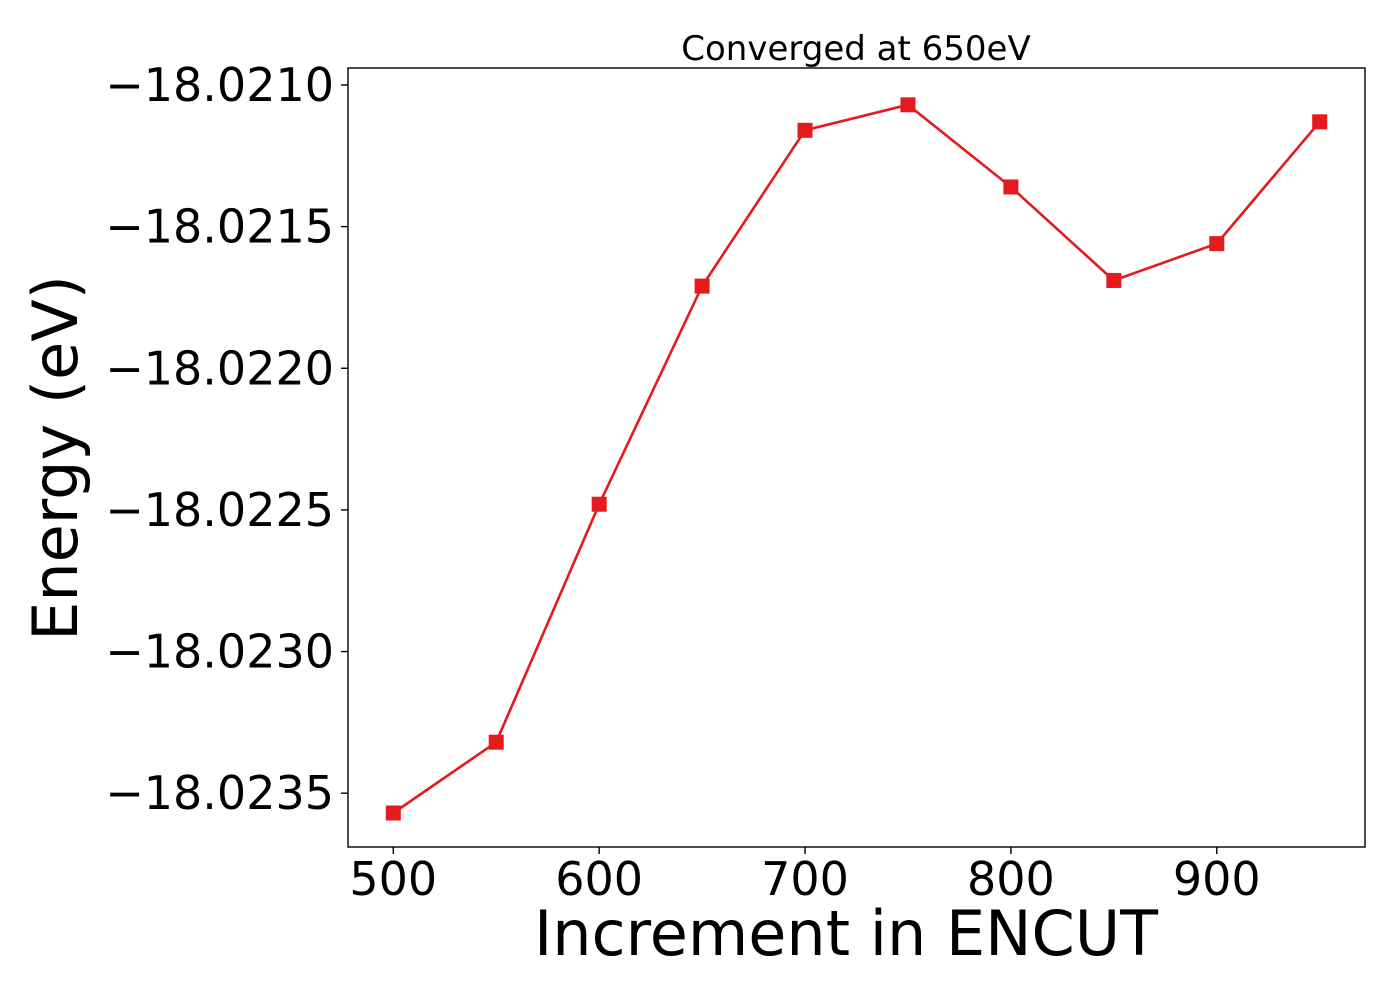  Describe the element at coordinates (1011, 879) in the screenshot. I see `x-tick-label: 800` at that location.